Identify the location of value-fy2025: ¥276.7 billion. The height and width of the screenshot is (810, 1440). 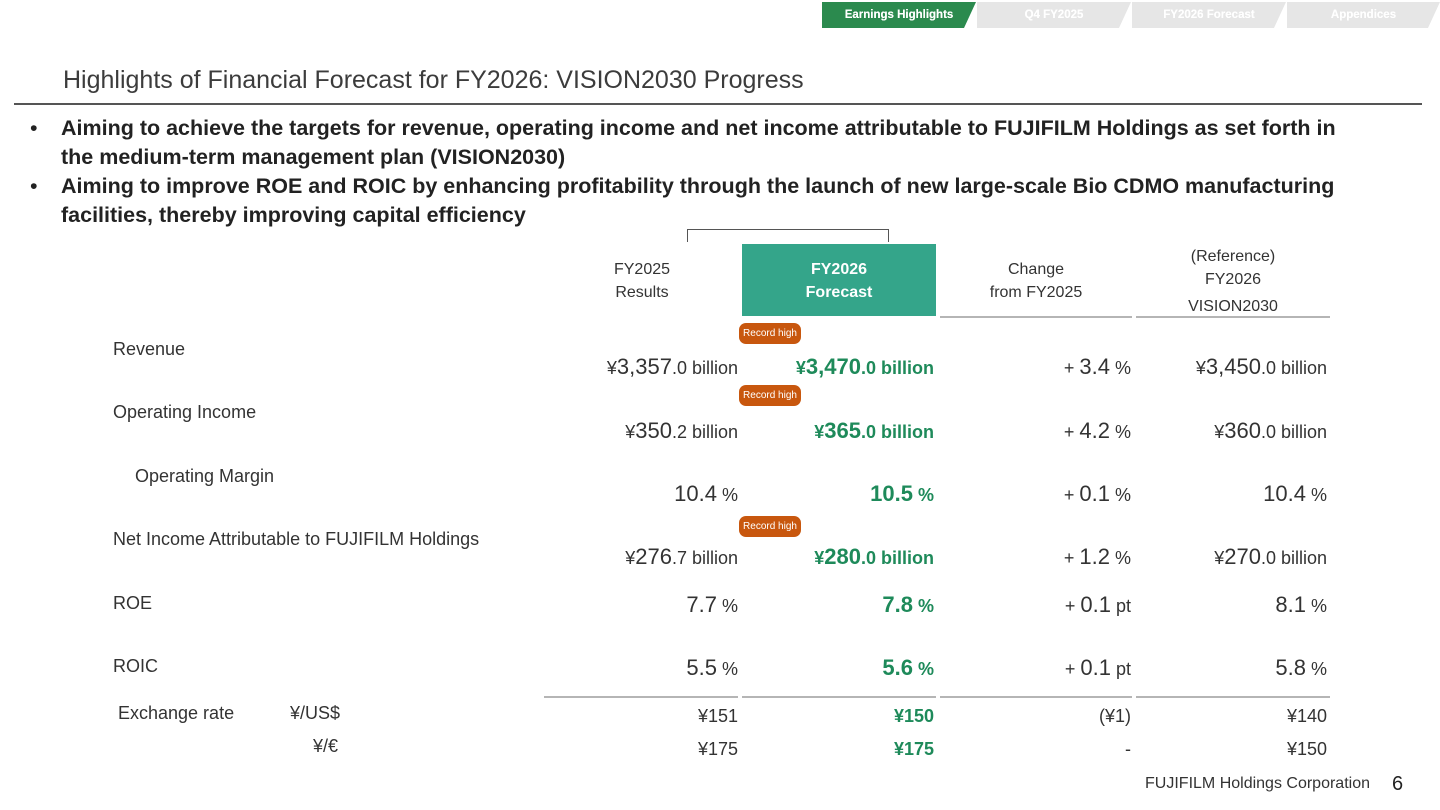
(681, 557).